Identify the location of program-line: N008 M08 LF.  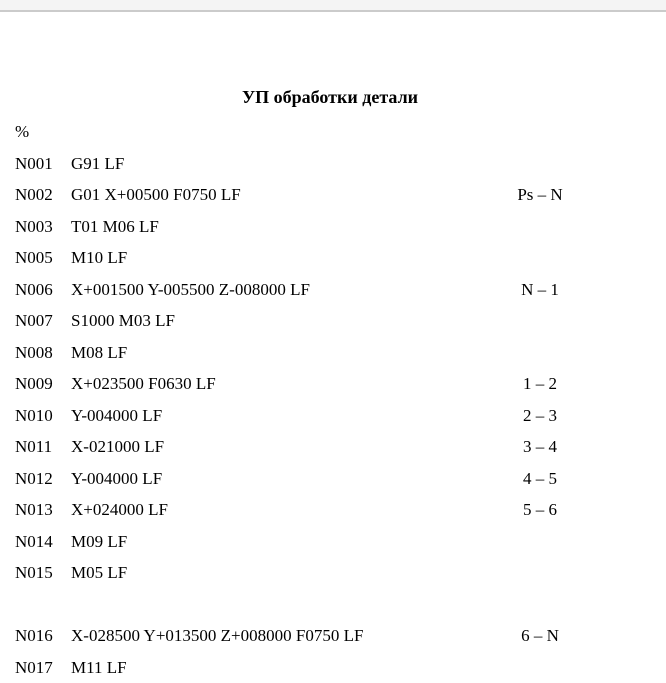
(340, 353).